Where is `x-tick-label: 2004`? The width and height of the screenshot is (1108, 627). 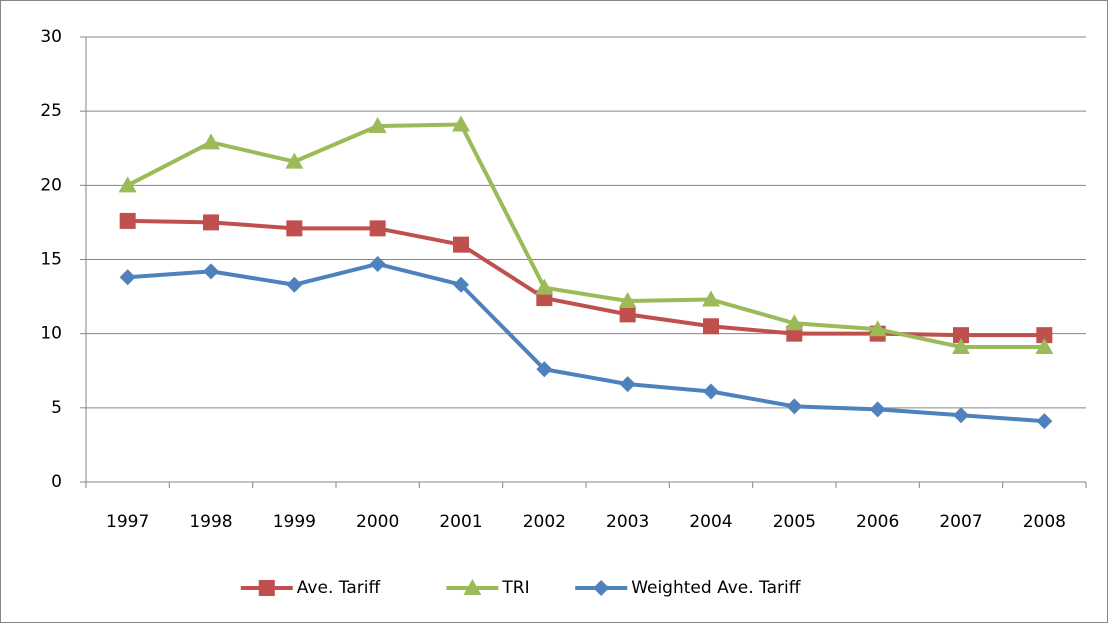
x-tick-label: 2004 is located at coordinates (710, 522).